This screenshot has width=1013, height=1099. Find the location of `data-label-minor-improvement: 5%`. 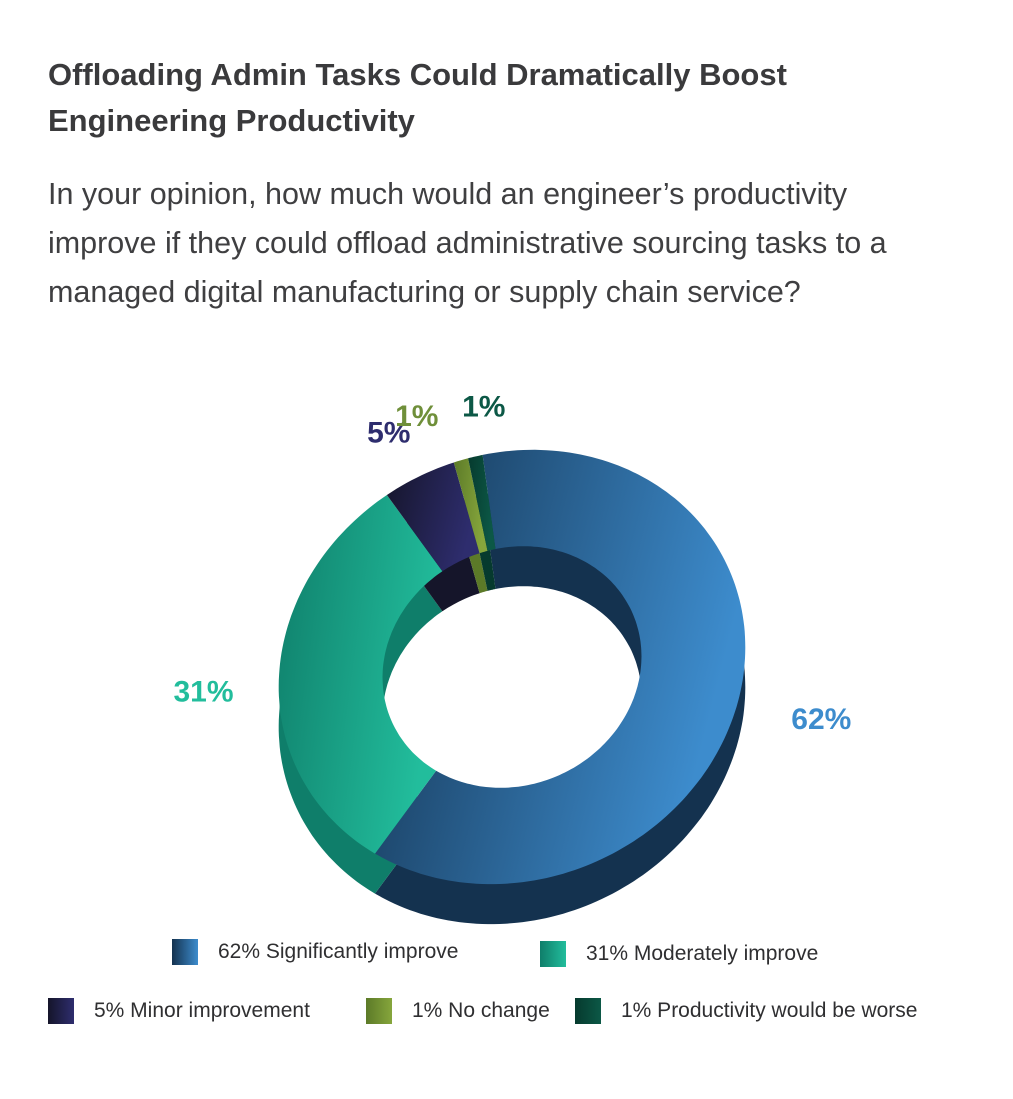

data-label-minor-improvement: 5% is located at coordinates (388, 432).